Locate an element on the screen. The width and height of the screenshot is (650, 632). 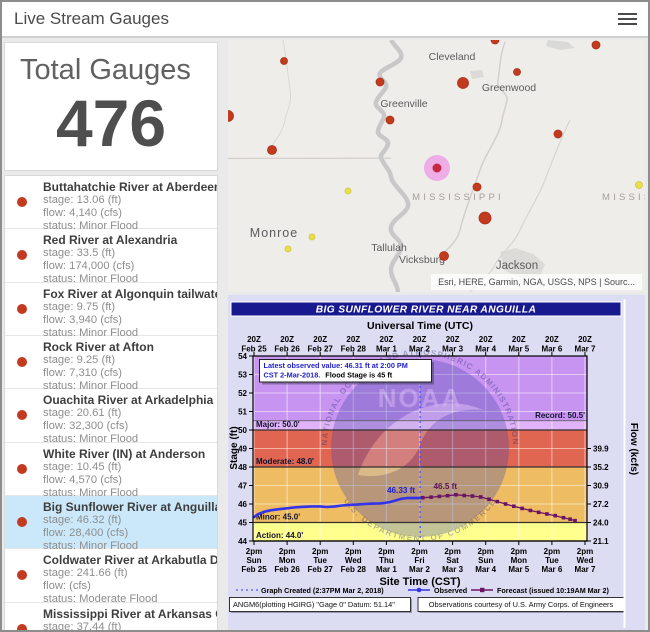
total-gauges-card: Total Gauges 476 is located at coordinates (111, 106).